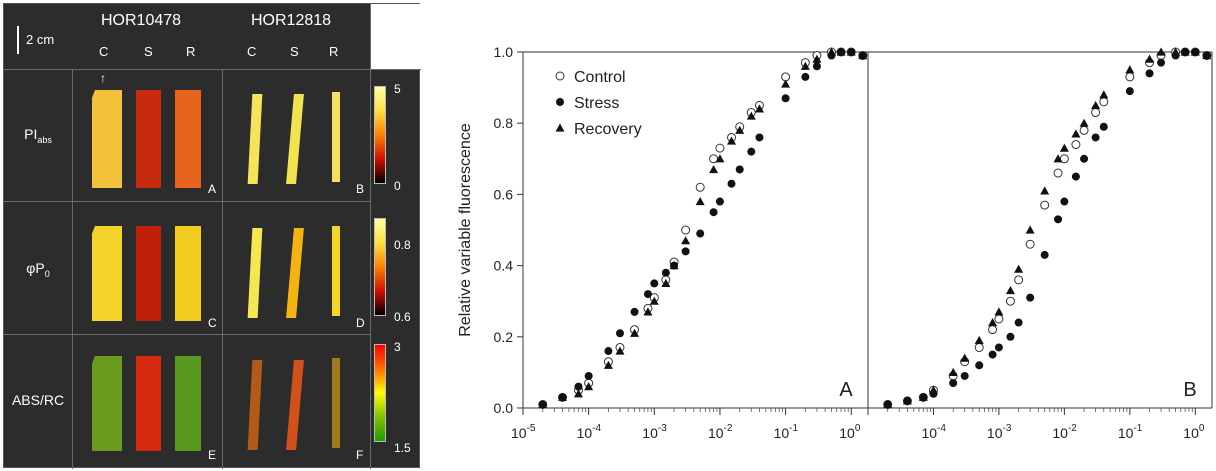 This screenshot has height=471, width=1216. I want to click on x-tick-label: 10⁻², so click(720, 432).